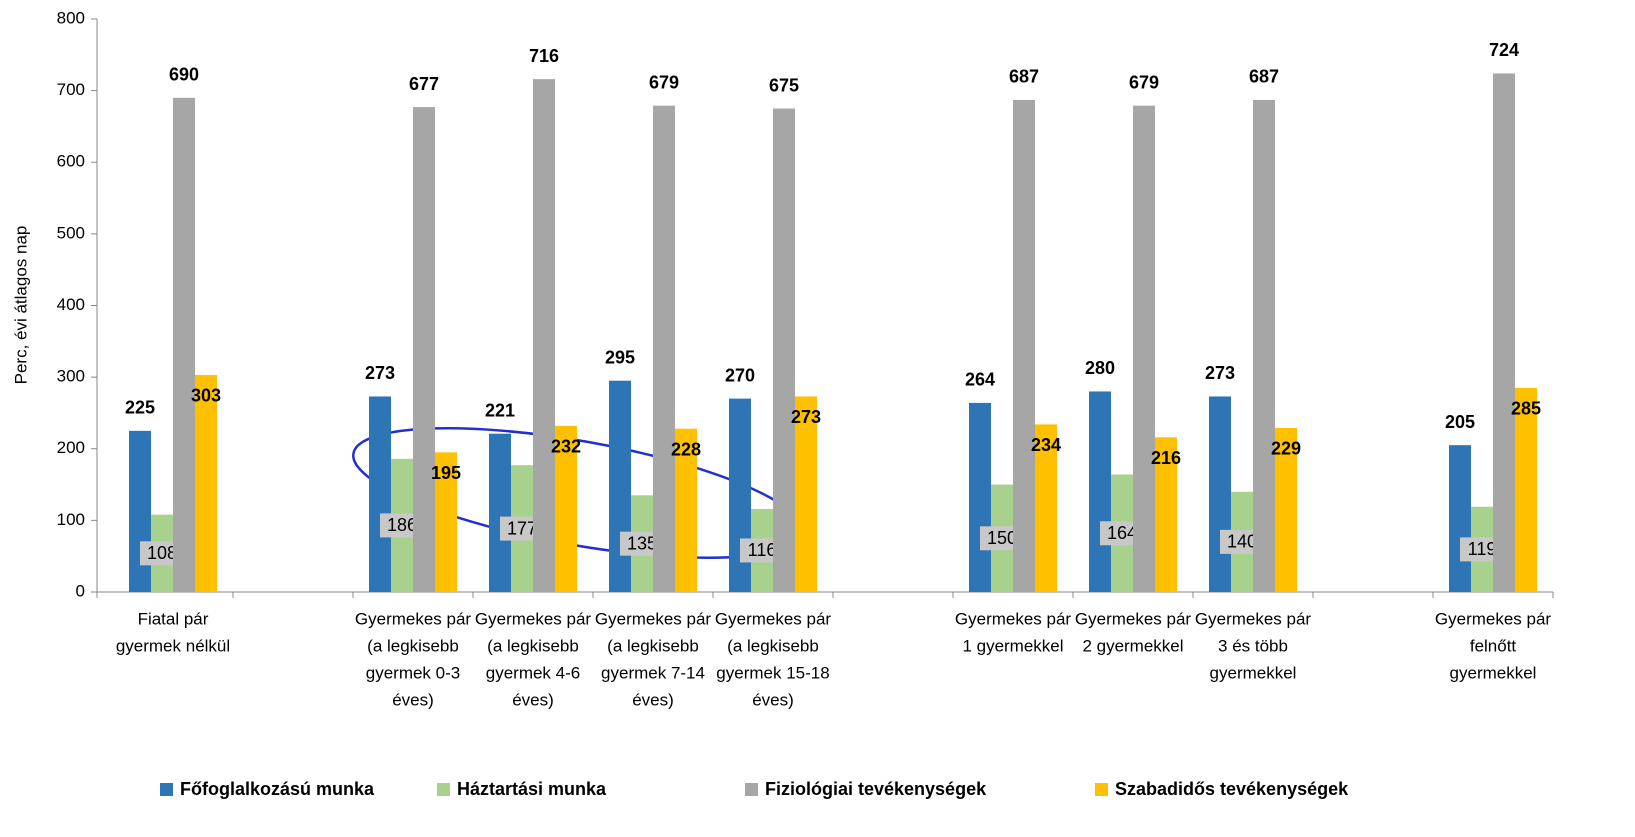  What do you see at coordinates (876, 789) in the screenshot?
I see `legend-label: Fiziológiai tevékenységek` at bounding box center [876, 789].